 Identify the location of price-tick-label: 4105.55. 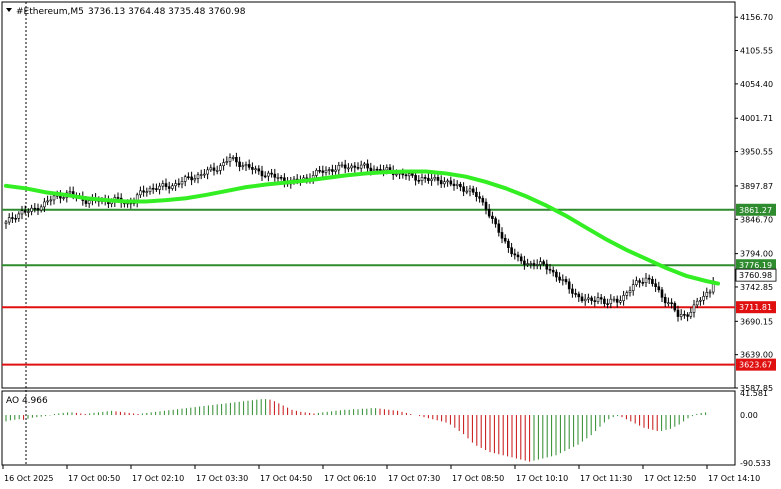
(756, 51).